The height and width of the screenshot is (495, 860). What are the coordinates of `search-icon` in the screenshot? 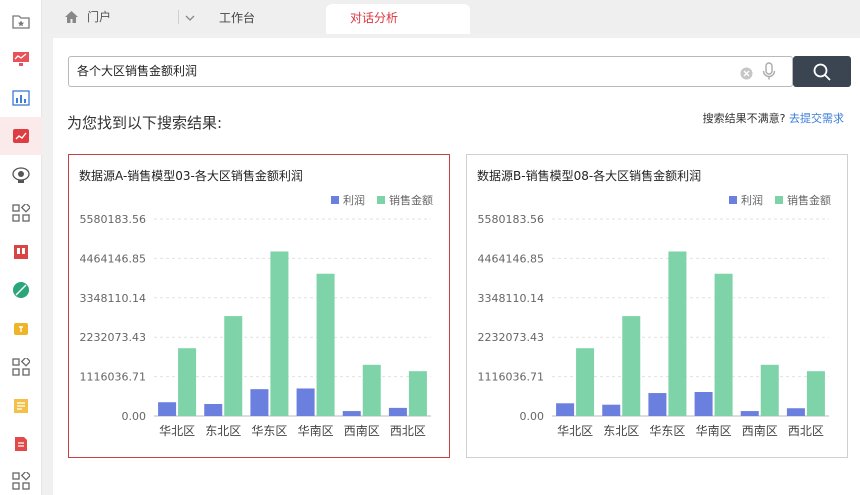 It's located at (822, 72).